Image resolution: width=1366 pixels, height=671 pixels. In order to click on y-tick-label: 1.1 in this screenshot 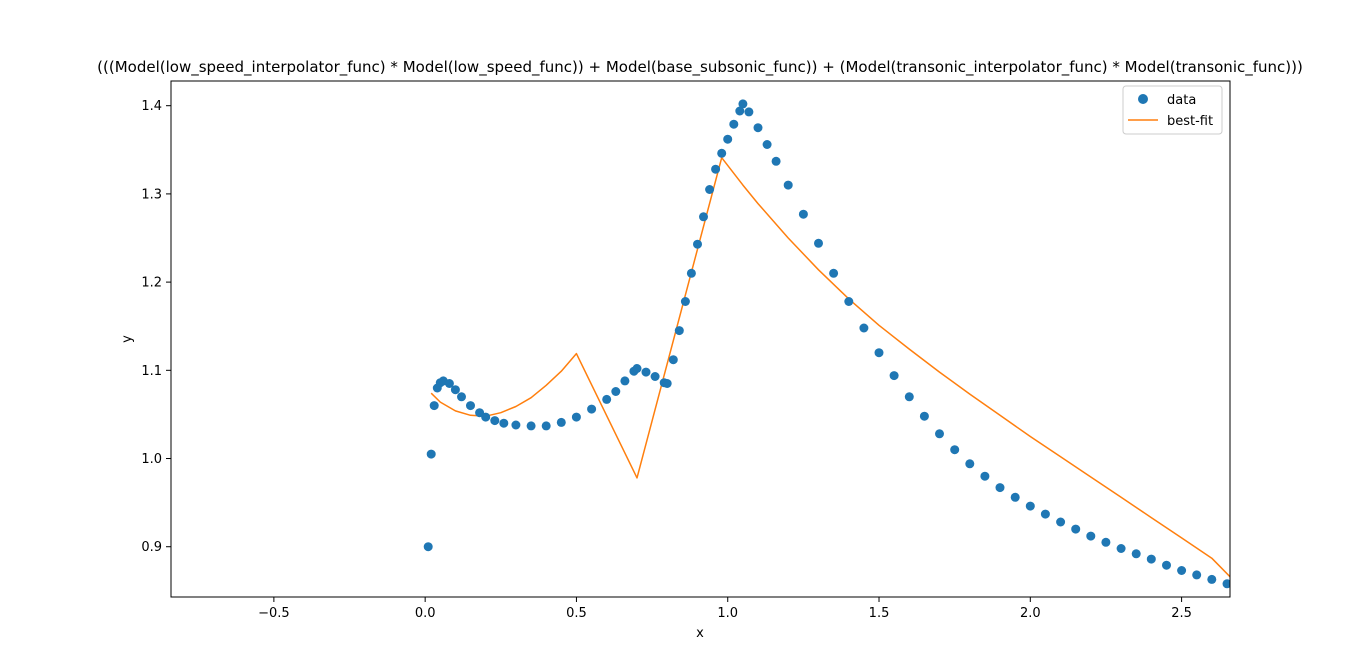, I will do `click(151, 371)`.